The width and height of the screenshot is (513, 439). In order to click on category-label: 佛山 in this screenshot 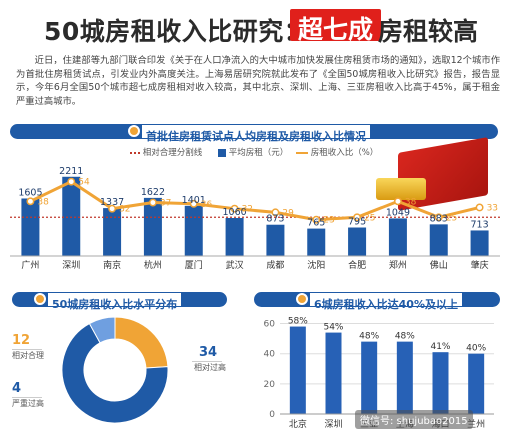, I will do `click(439, 265)`.